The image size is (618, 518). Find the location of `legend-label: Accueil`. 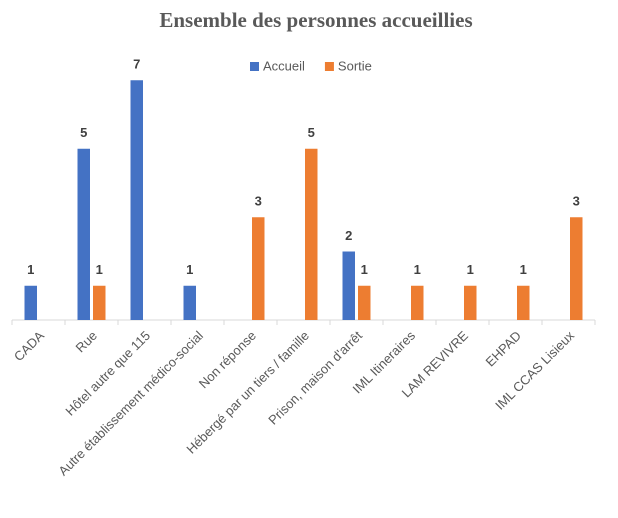

legend-label: Accueil is located at coordinates (284, 65).